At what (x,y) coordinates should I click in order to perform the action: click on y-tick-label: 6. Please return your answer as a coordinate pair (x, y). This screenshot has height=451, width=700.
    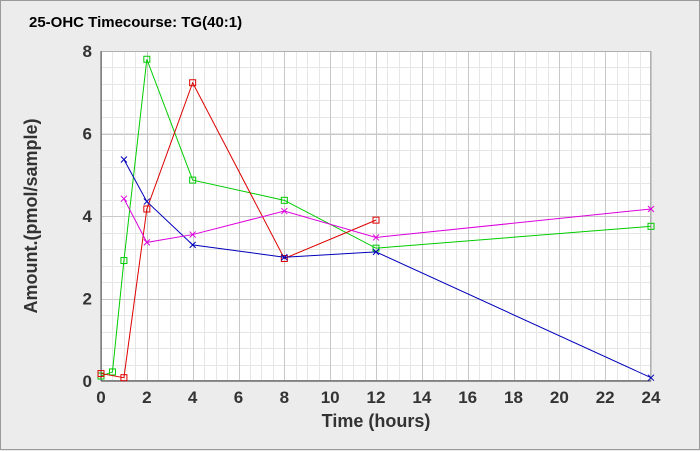
    Looking at the image, I should click on (87, 134).